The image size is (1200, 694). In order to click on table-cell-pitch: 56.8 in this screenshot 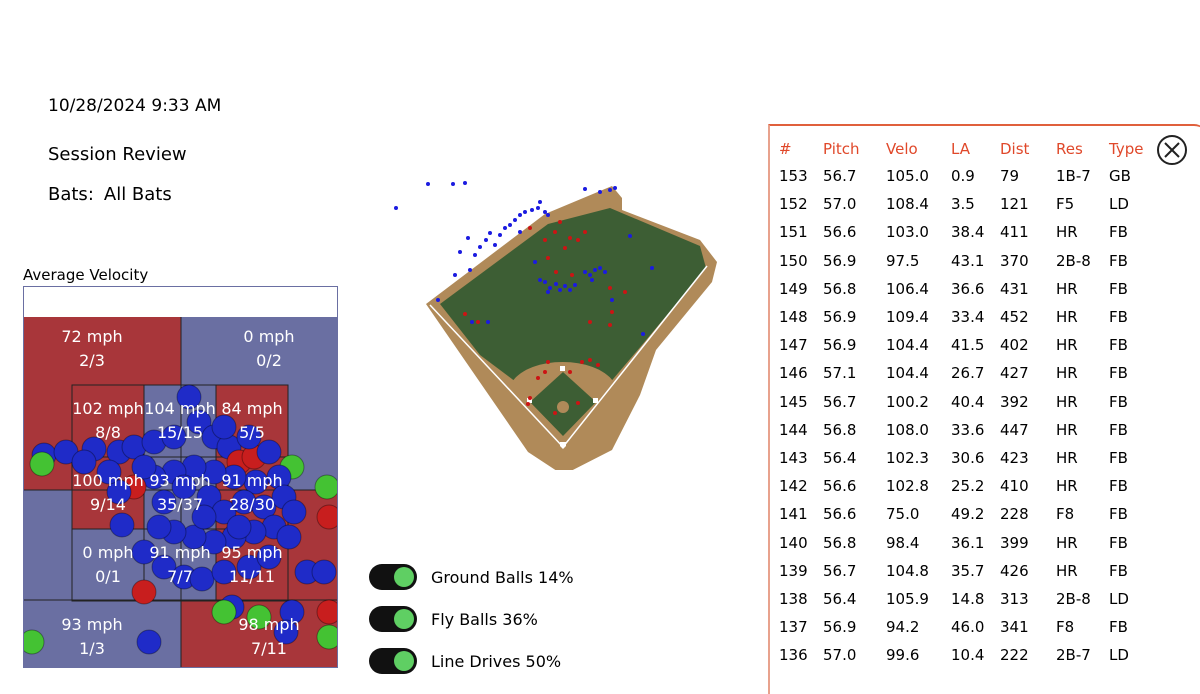, I will do `click(840, 288)`.